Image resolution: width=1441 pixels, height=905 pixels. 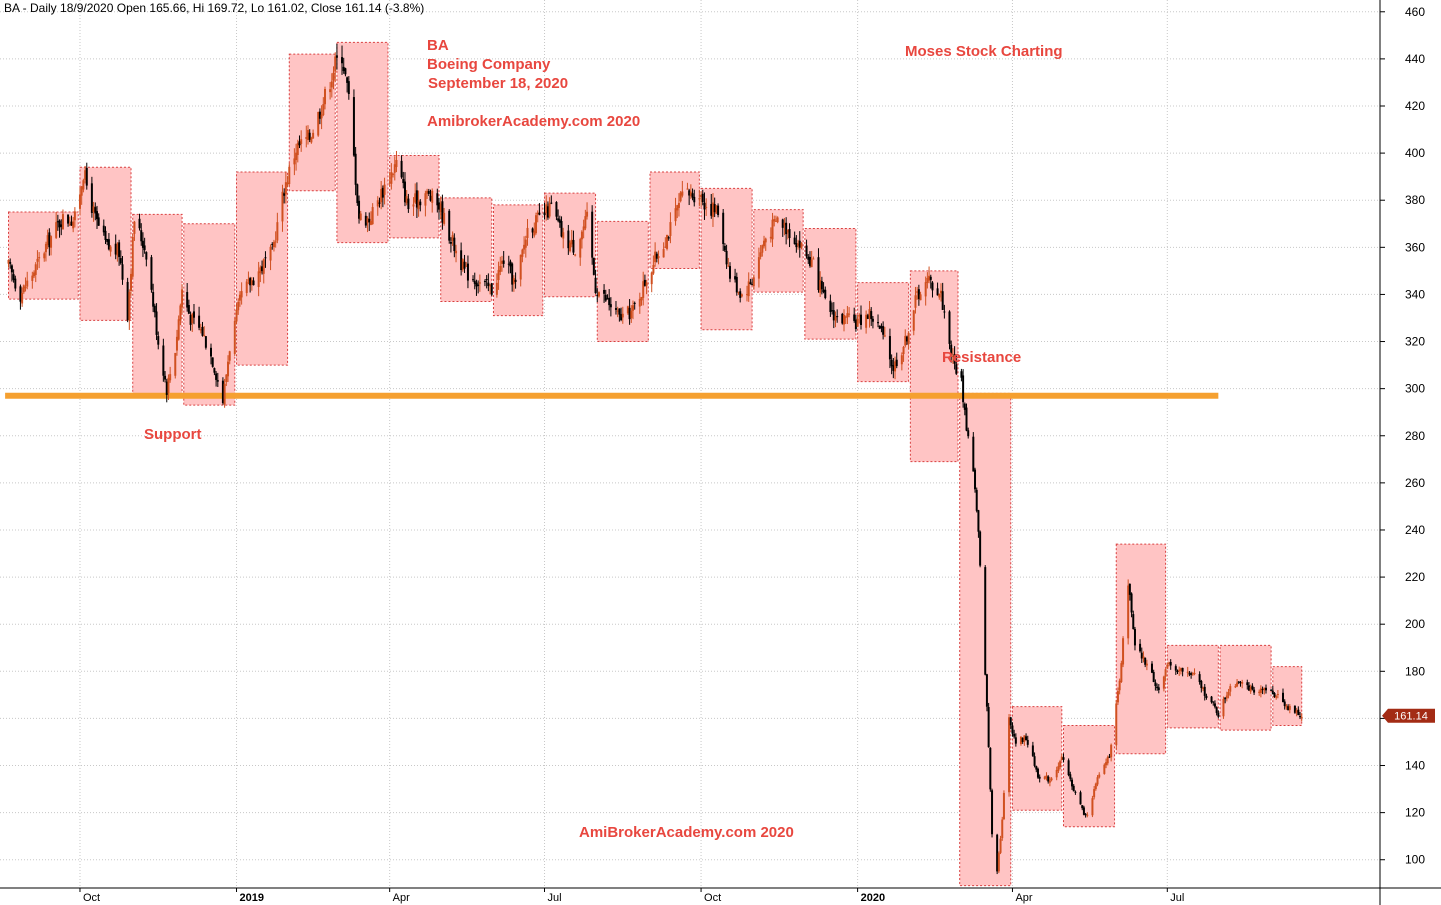 What do you see at coordinates (1415, 483) in the screenshot?
I see `y-tick-label: 260` at bounding box center [1415, 483].